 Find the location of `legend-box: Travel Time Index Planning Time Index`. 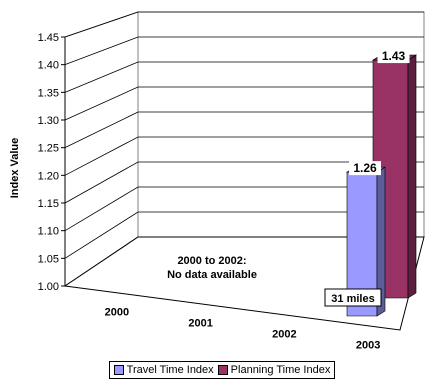

legend-box: Travel Time Index Planning Time Index is located at coordinates (222, 370).